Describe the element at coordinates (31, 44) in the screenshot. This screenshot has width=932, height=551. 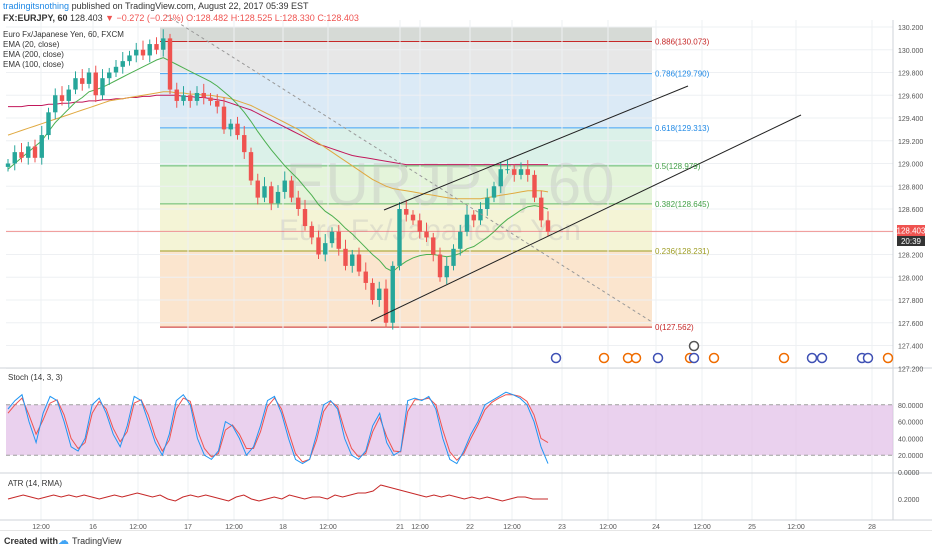
I see `legend-ema20: EMA (20, close)` at that location.